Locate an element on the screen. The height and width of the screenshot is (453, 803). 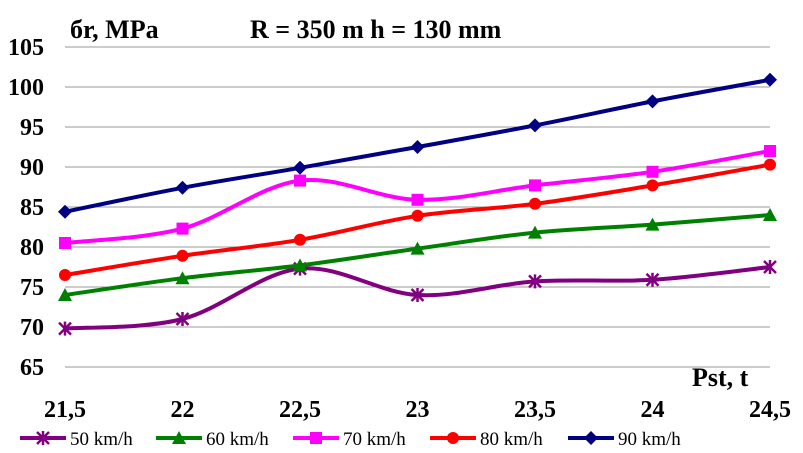
x-tick-label: 23 is located at coordinates (418, 410).